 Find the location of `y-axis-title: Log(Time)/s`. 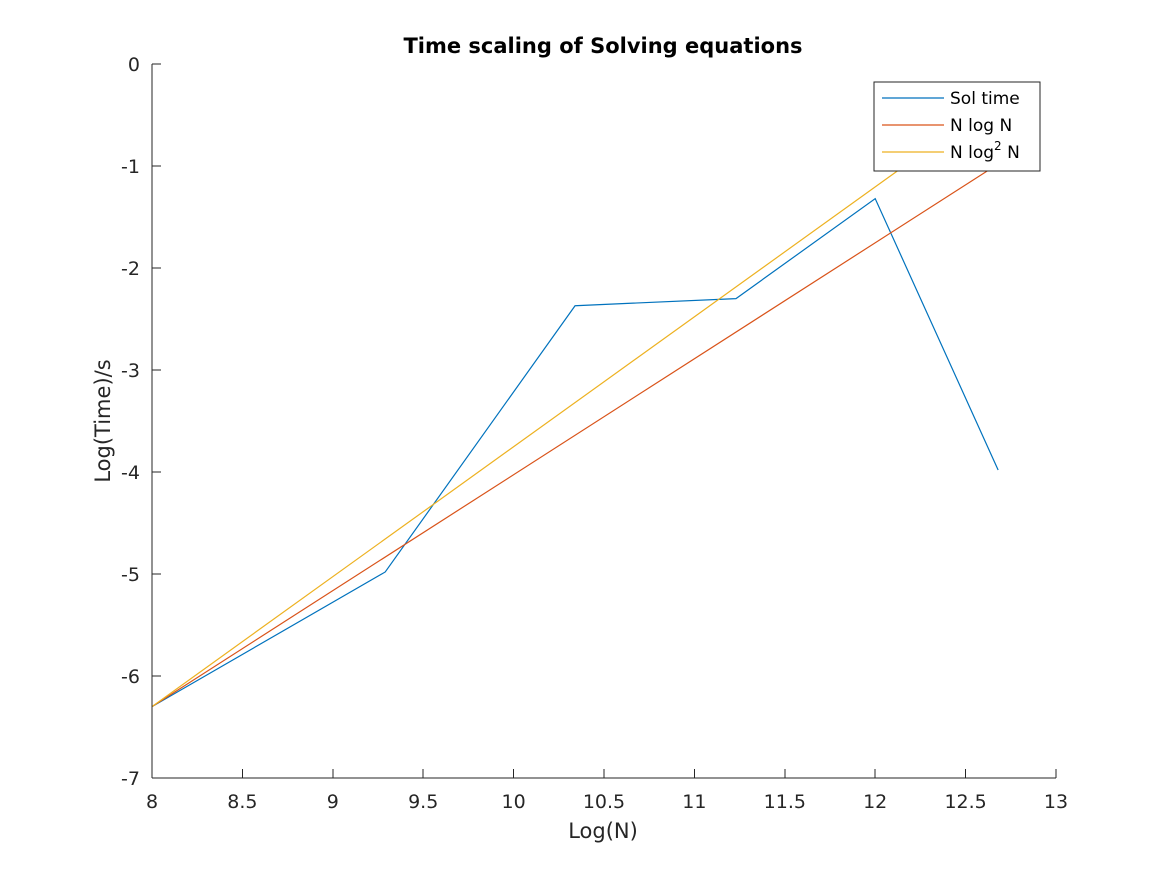

y-axis-title: Log(Time)/s is located at coordinates (103, 420).